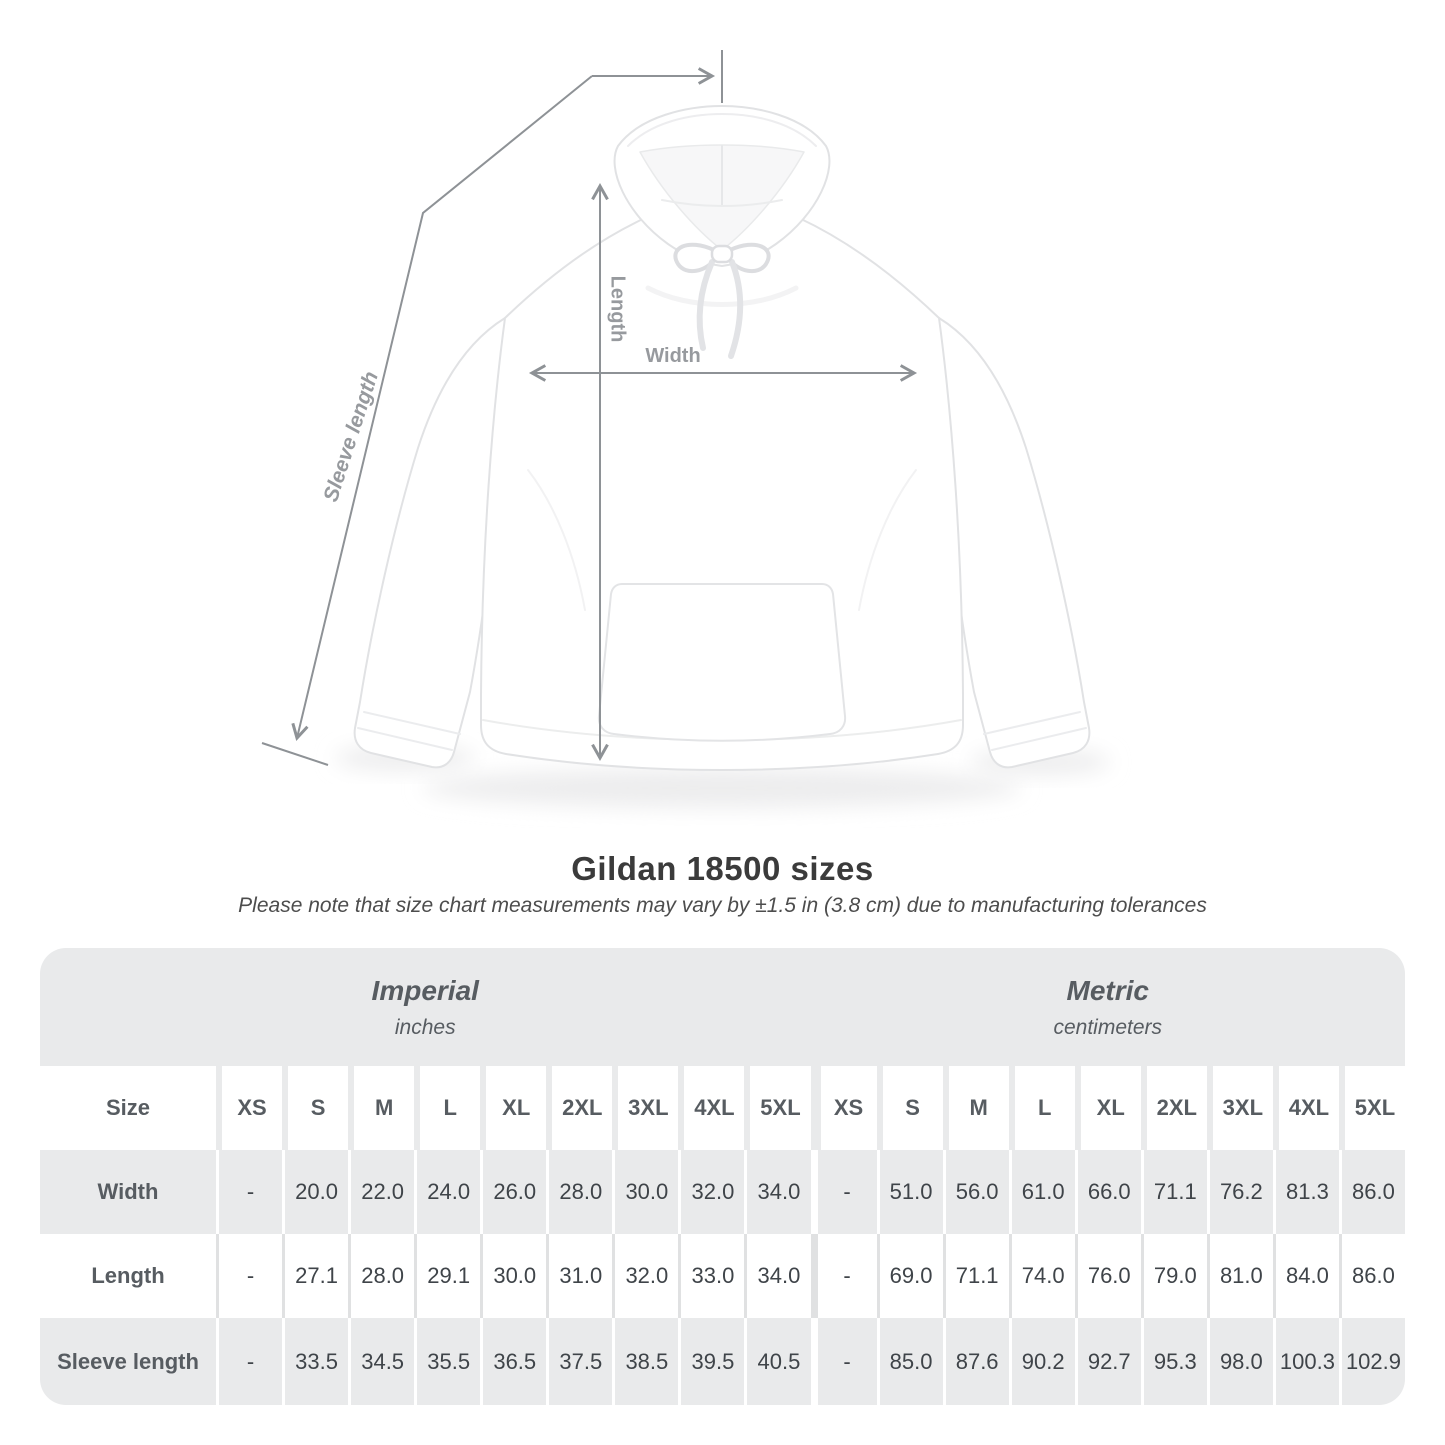 The image size is (1445, 1445). I want to click on table-cell: 81.3, so click(1305, 1192).